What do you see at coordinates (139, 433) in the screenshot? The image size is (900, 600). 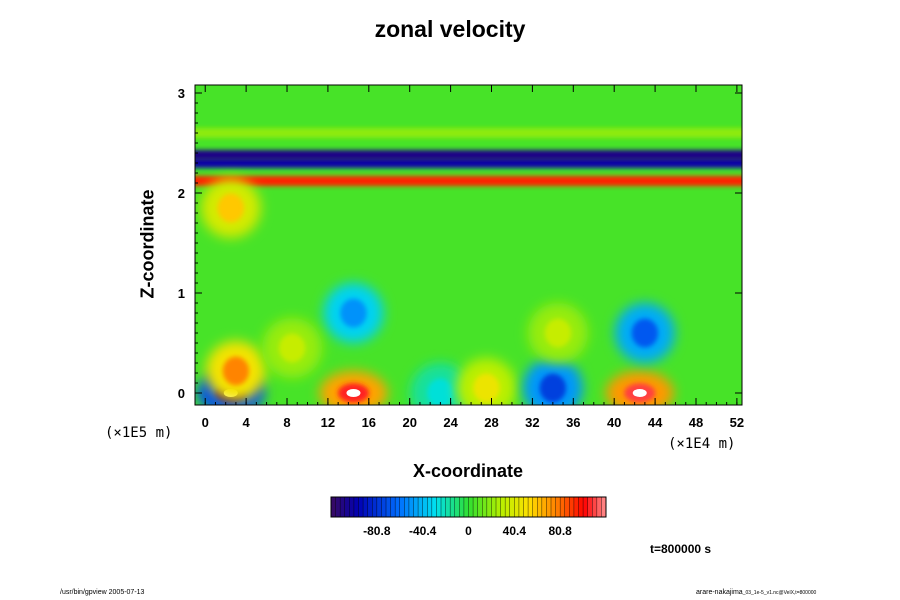 I see `y-scale-note: (×1E5 m)` at bounding box center [139, 433].